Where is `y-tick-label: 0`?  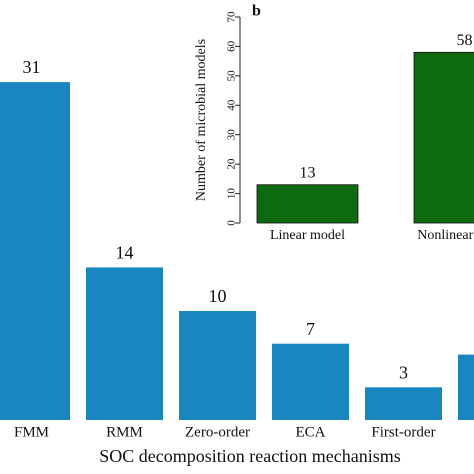 y-tick-label: 0 is located at coordinates (232, 223).